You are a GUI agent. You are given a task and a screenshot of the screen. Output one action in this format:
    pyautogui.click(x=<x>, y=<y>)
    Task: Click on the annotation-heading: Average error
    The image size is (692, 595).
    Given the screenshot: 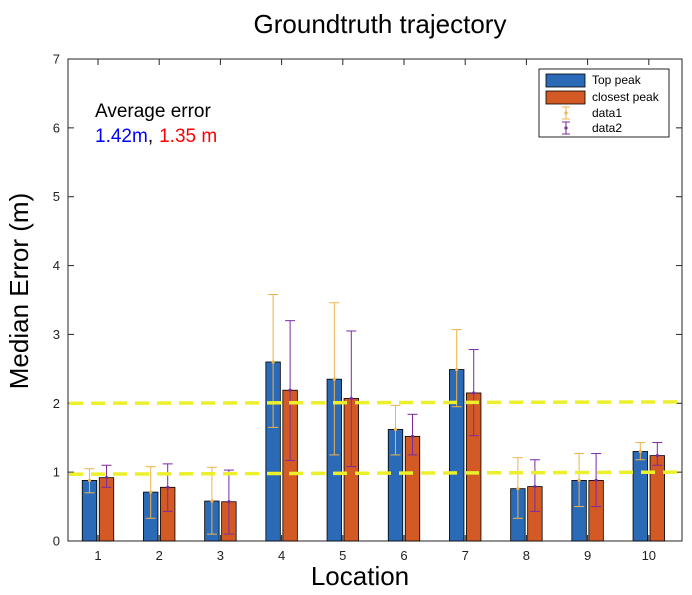 What is the action you would take?
    pyautogui.click(x=153, y=111)
    